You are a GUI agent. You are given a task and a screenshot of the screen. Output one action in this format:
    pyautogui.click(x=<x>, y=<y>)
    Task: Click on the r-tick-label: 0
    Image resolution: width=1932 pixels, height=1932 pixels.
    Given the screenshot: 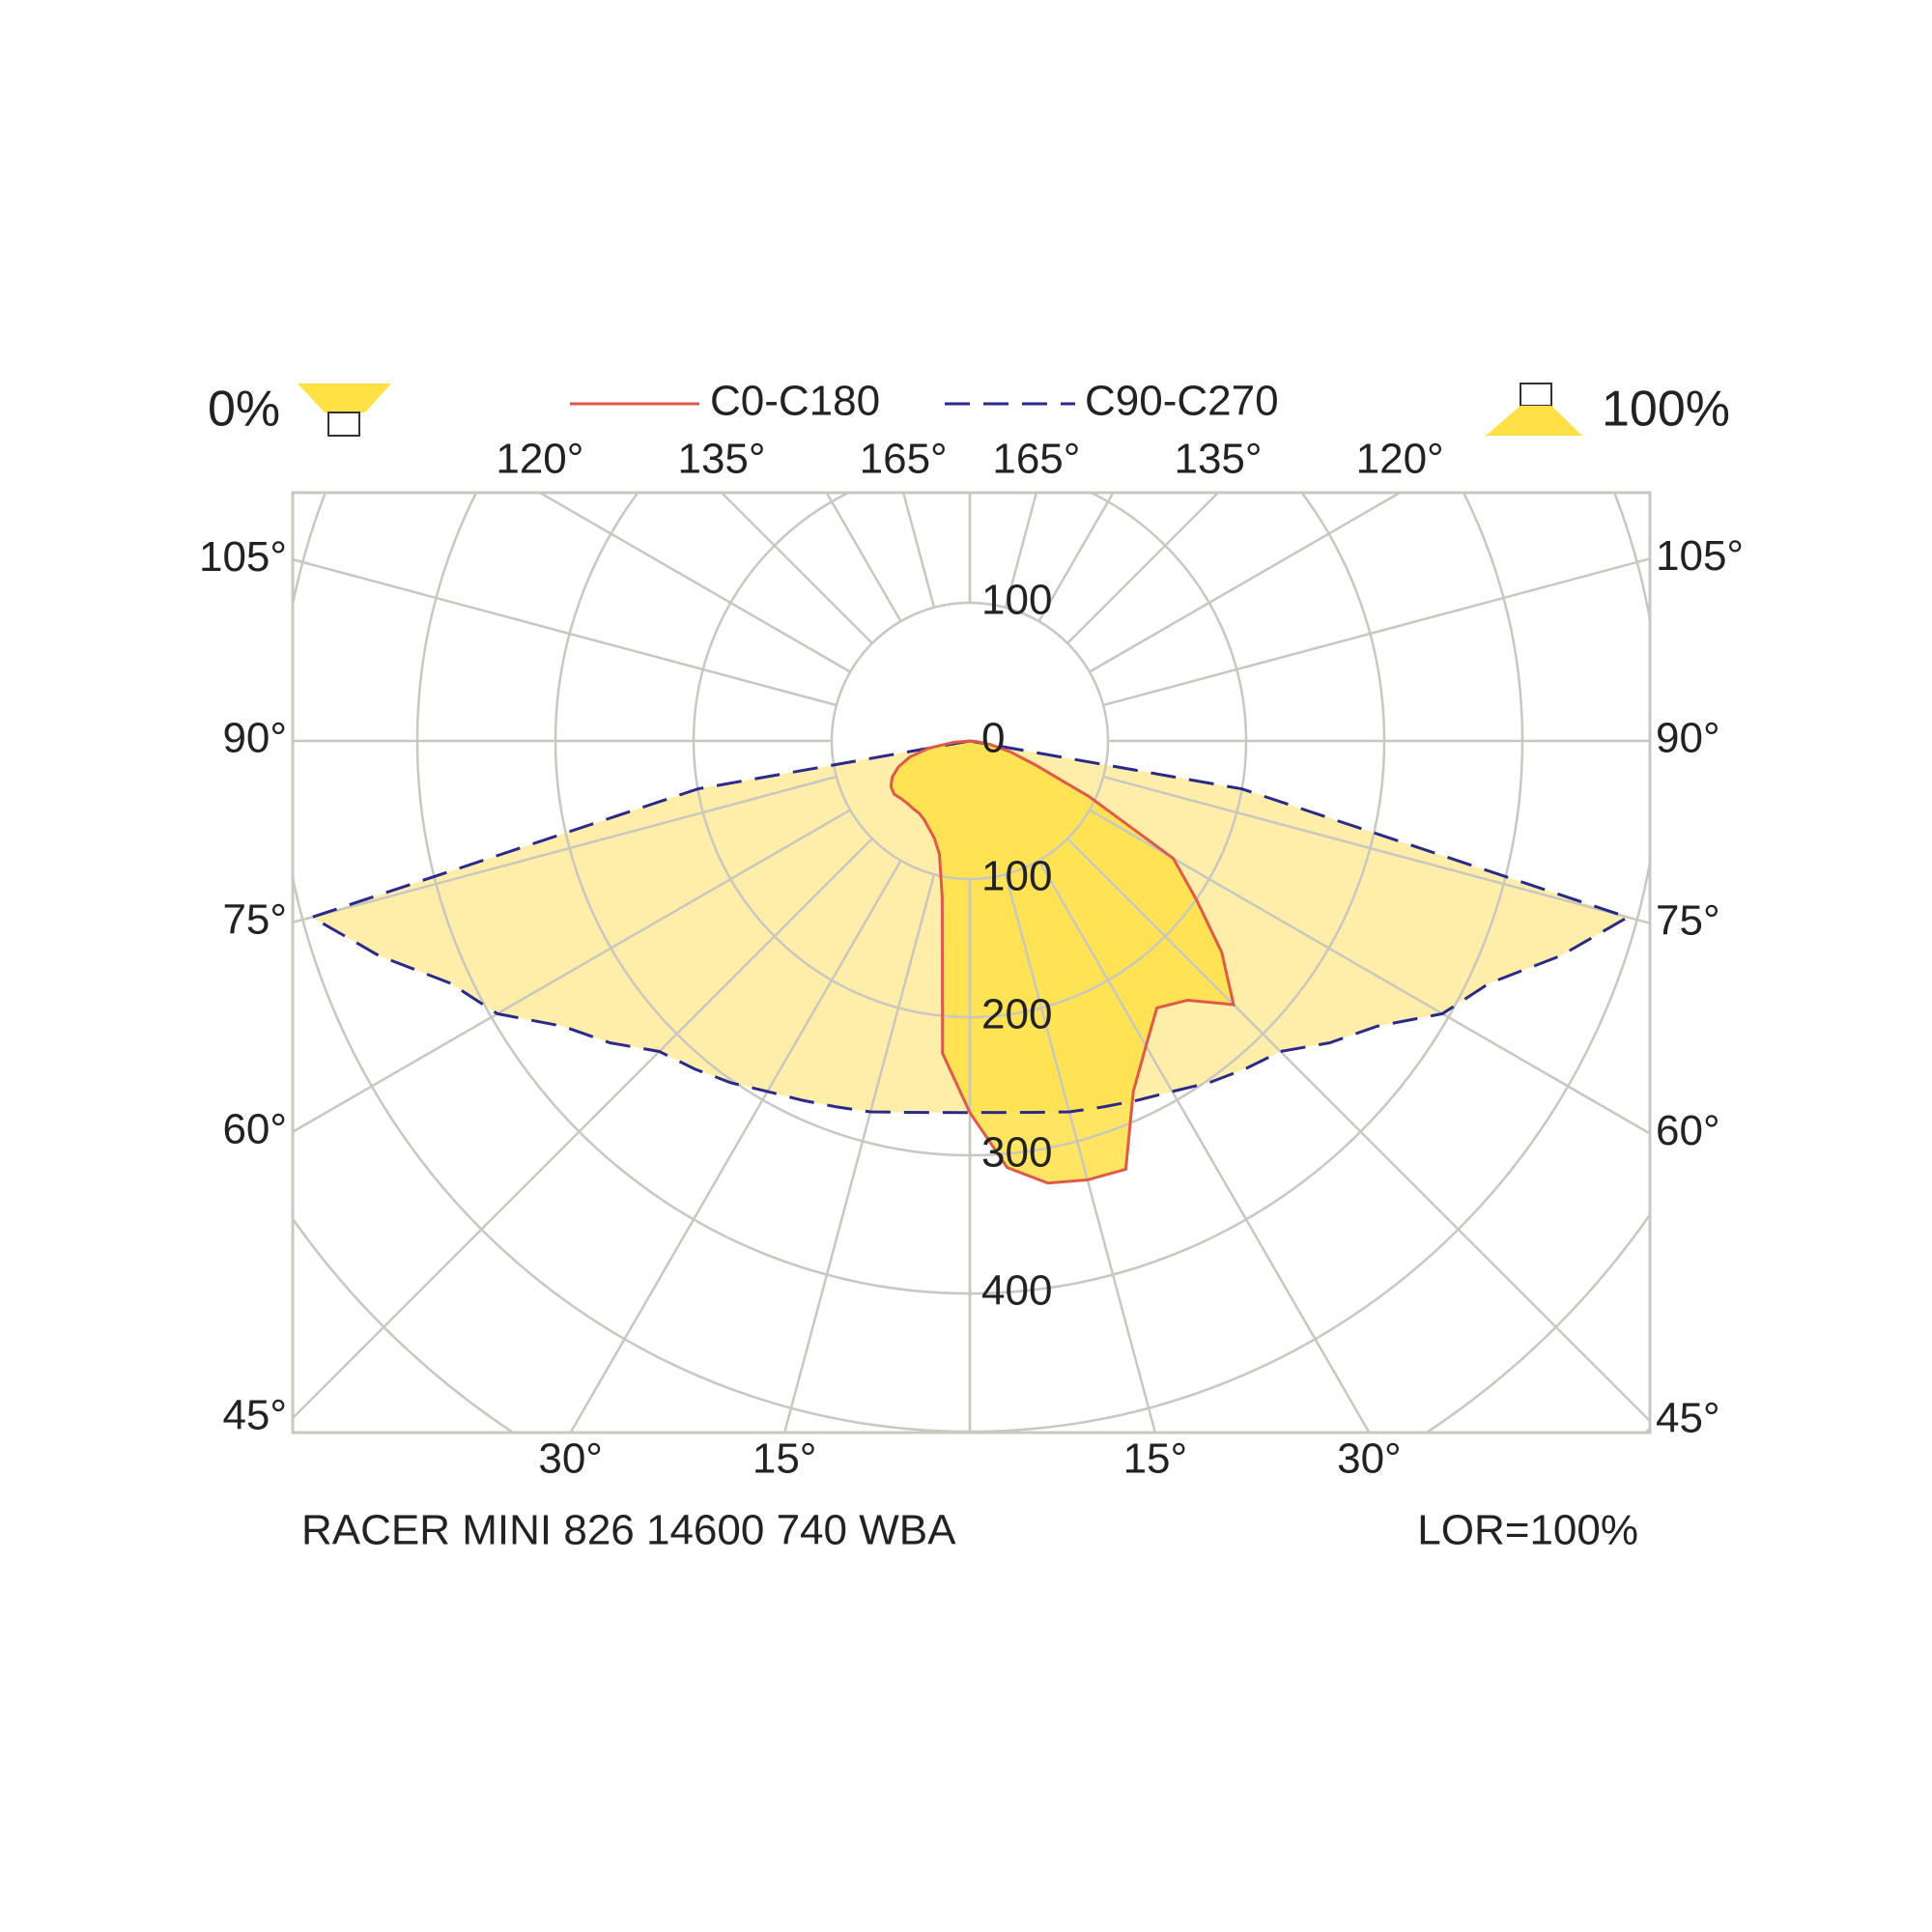 What is the action you would take?
    pyautogui.click(x=993, y=738)
    